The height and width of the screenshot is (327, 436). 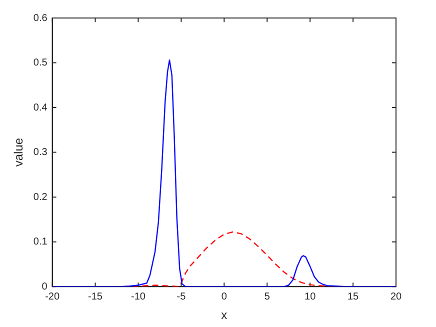 What do you see at coordinates (40, 108) in the screenshot?
I see `y-tick-label: 0.4` at bounding box center [40, 108].